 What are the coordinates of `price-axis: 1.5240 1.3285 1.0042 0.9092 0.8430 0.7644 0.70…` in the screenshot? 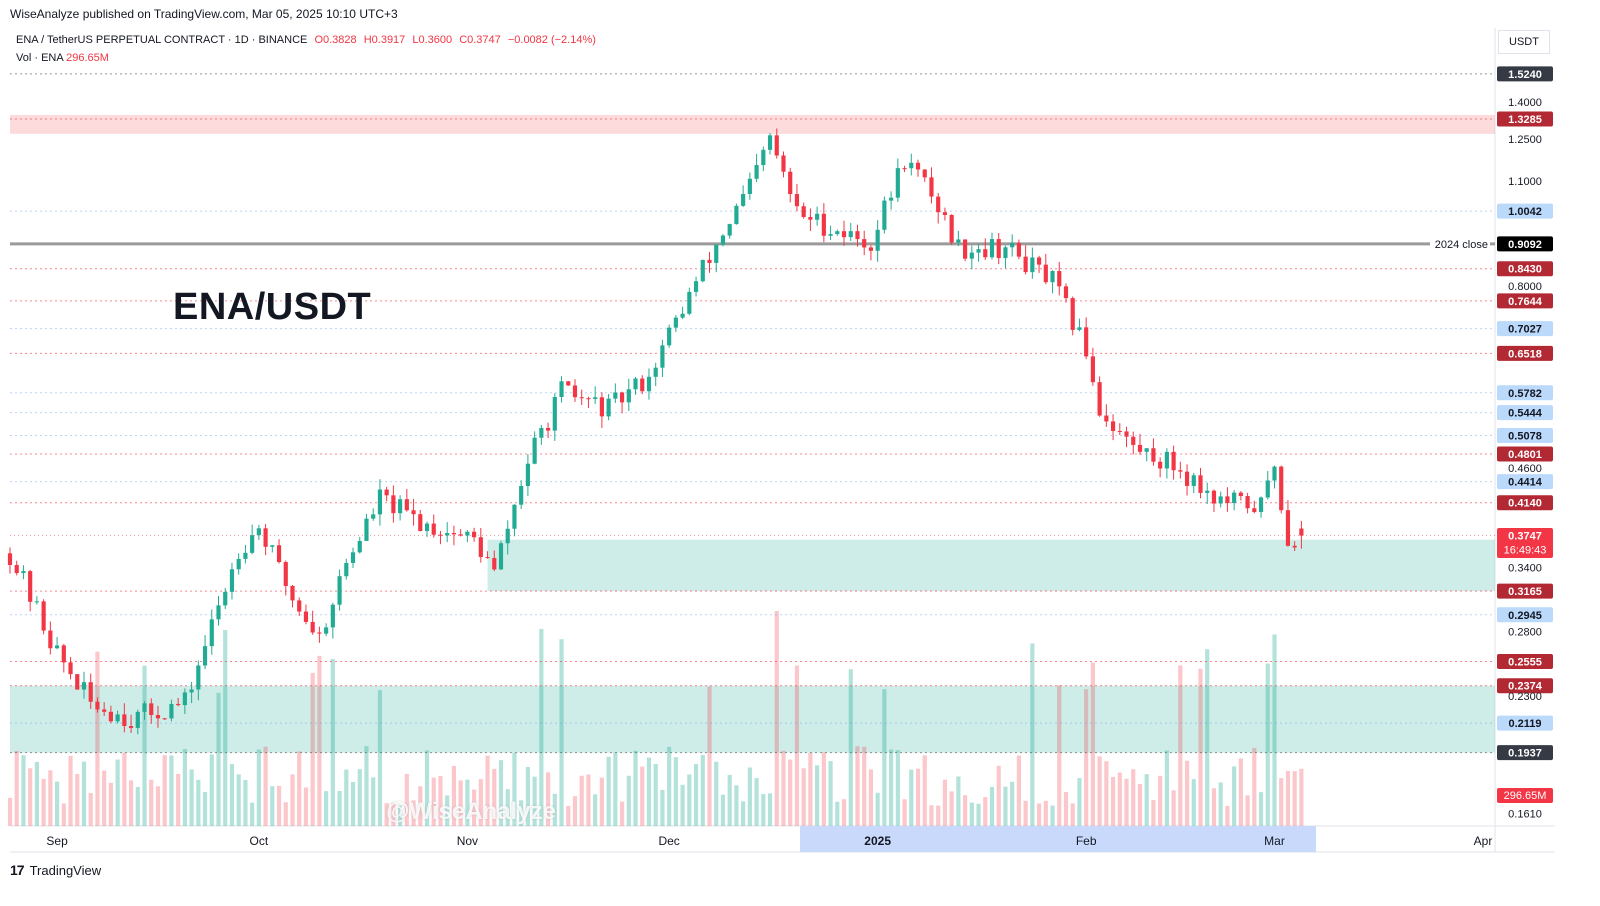 It's located at (1525, 443).